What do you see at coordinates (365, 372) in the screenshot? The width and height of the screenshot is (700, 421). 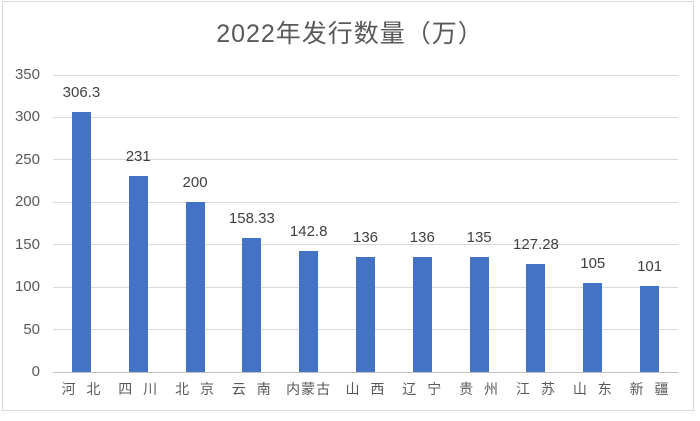 I see `x-axis-line` at bounding box center [365, 372].